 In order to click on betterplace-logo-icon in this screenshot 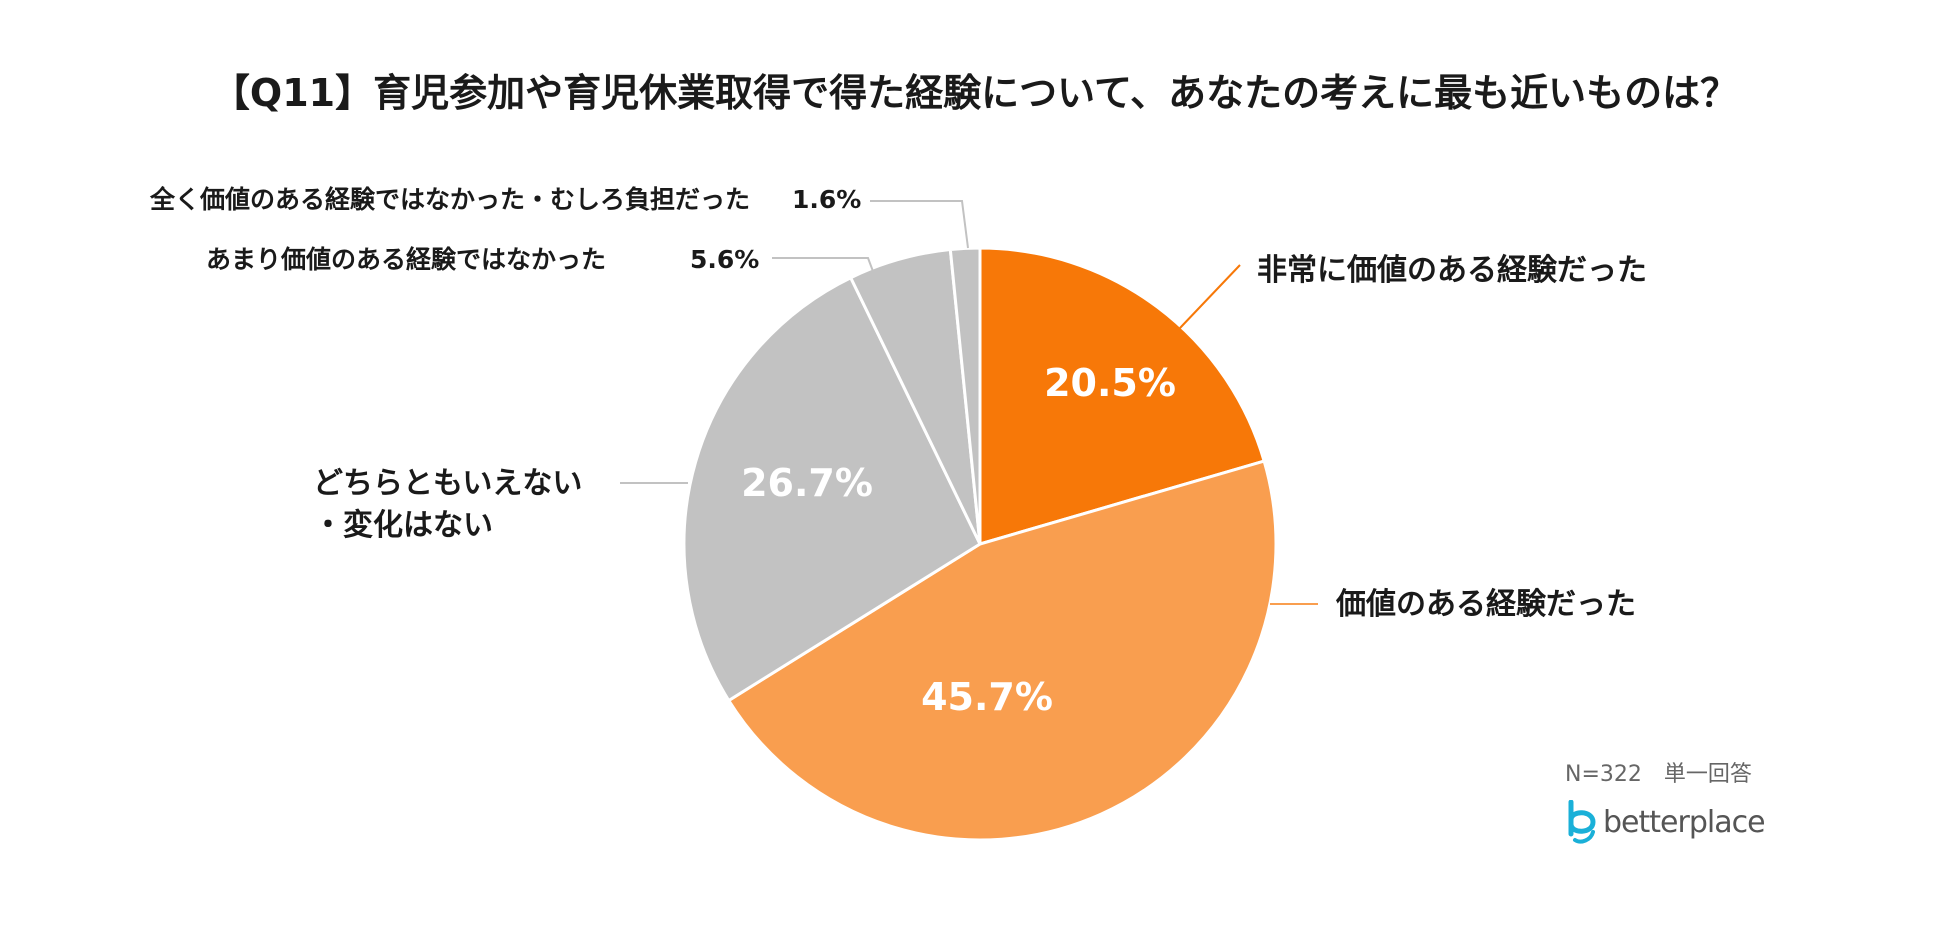, I will do `click(1582, 822)`.